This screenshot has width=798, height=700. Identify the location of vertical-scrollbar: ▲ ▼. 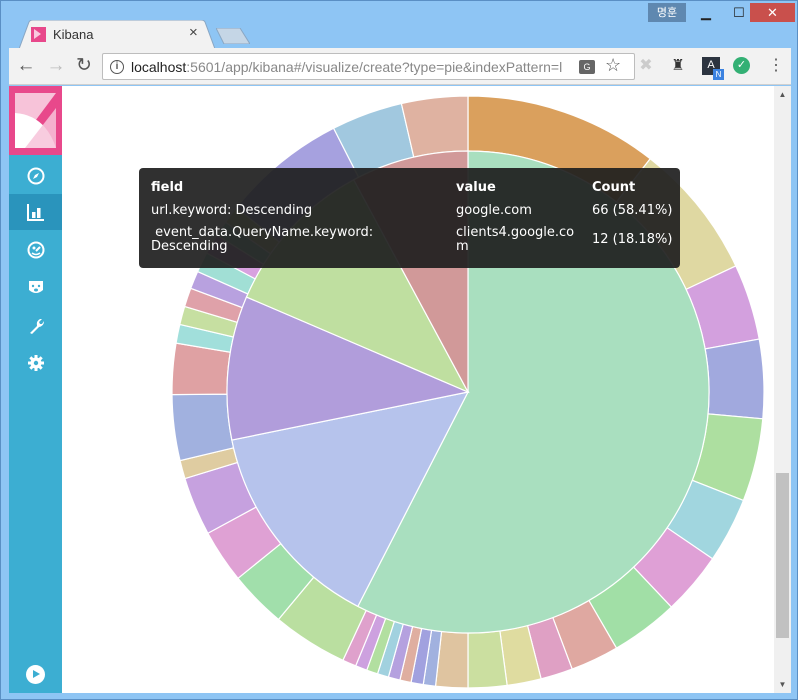
(782, 389).